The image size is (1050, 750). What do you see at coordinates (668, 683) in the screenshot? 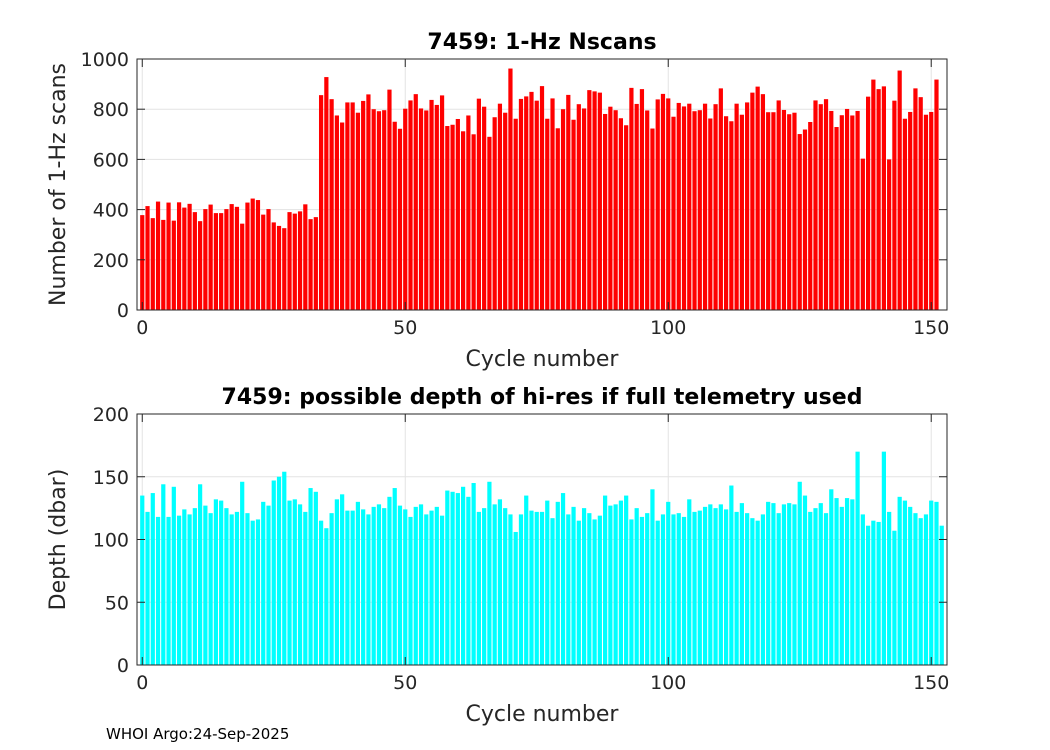
I see `depth-xtick-label: 100` at bounding box center [668, 683].